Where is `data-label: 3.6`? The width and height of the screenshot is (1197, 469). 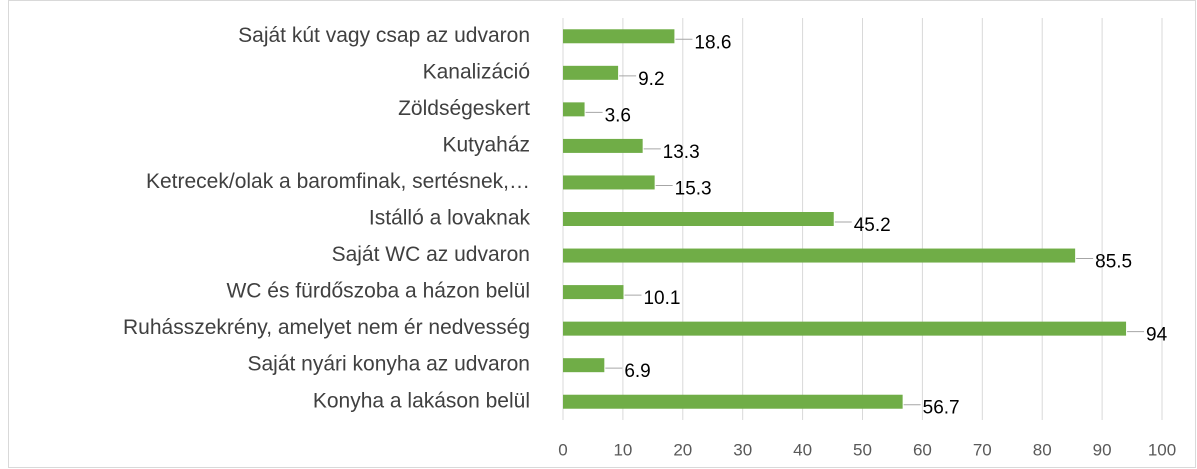
data-label: 3.6 is located at coordinates (618, 115).